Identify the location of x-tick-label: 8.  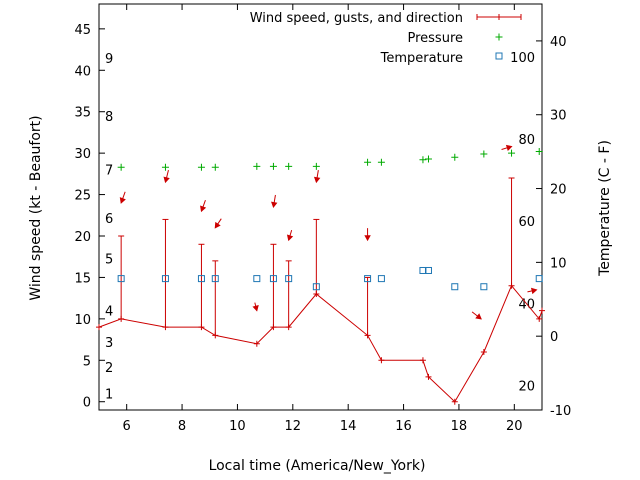
(182, 426).